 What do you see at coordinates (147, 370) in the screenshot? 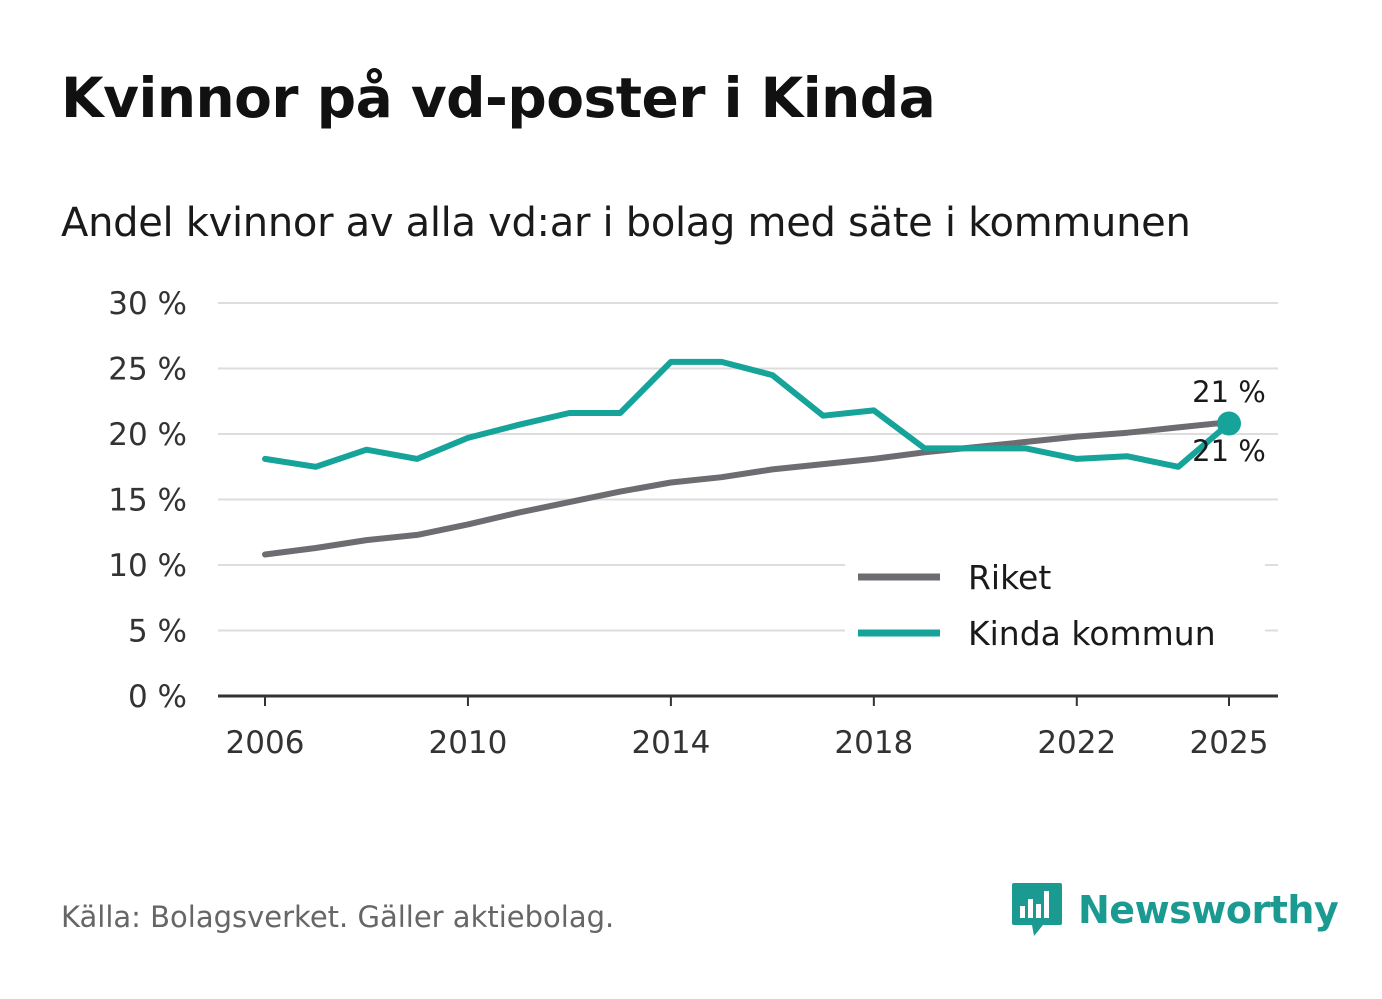
I see `y-tick-label: 25 %` at bounding box center [147, 370].